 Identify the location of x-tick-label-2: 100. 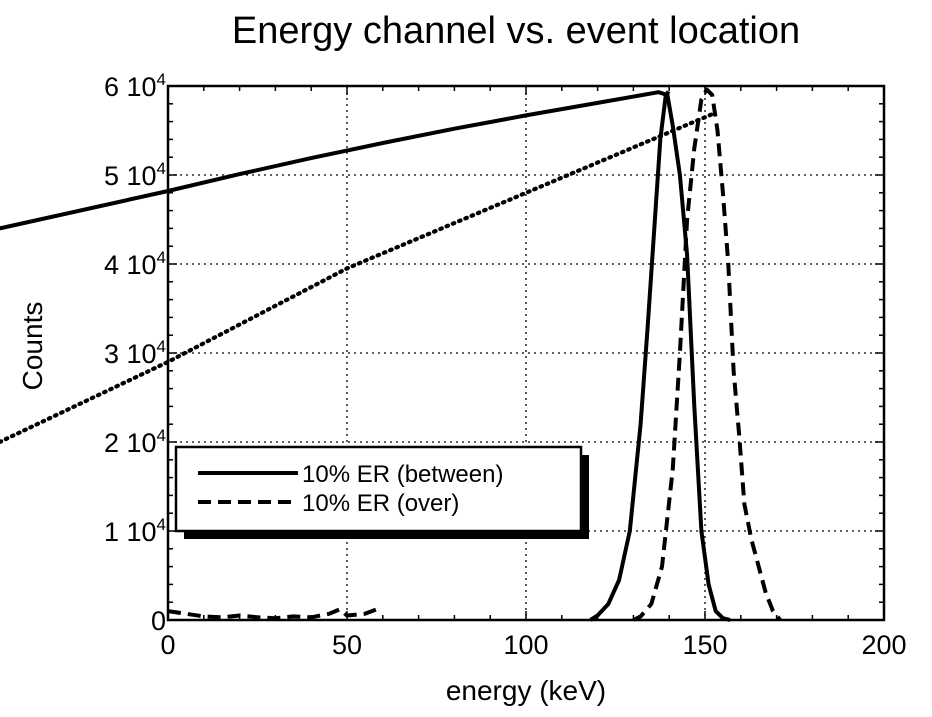
(525, 645).